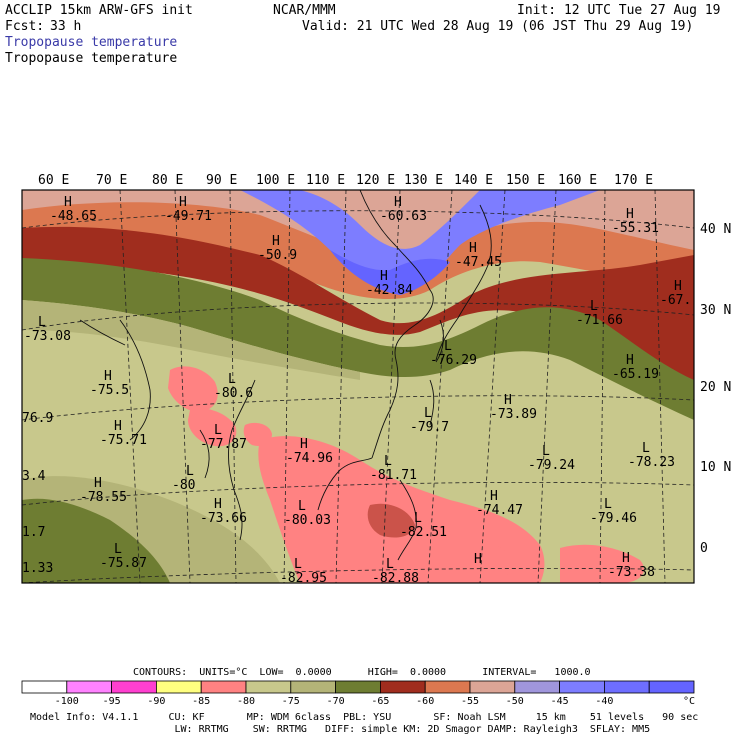  I want to click on extremum-value: -71.66, so click(599, 320).